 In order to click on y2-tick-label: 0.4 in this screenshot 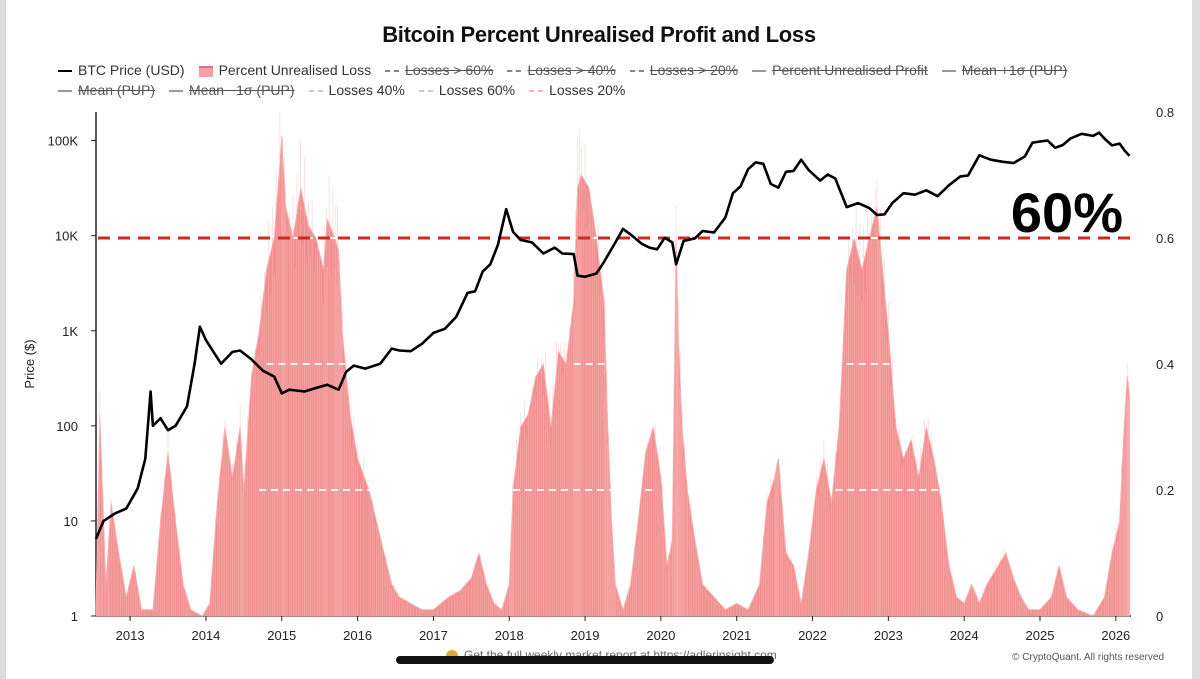, I will do `click(1165, 364)`.